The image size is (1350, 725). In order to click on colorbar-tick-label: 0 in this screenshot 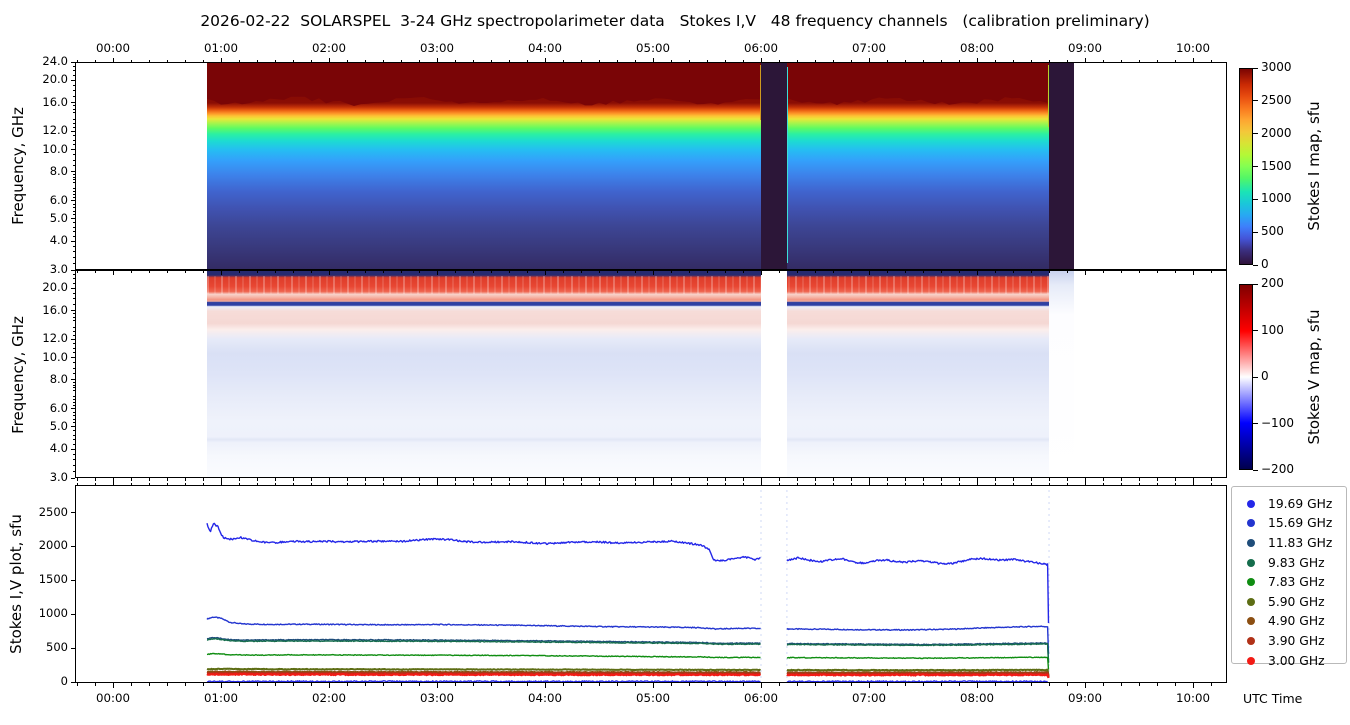, I will do `click(1265, 264)`.